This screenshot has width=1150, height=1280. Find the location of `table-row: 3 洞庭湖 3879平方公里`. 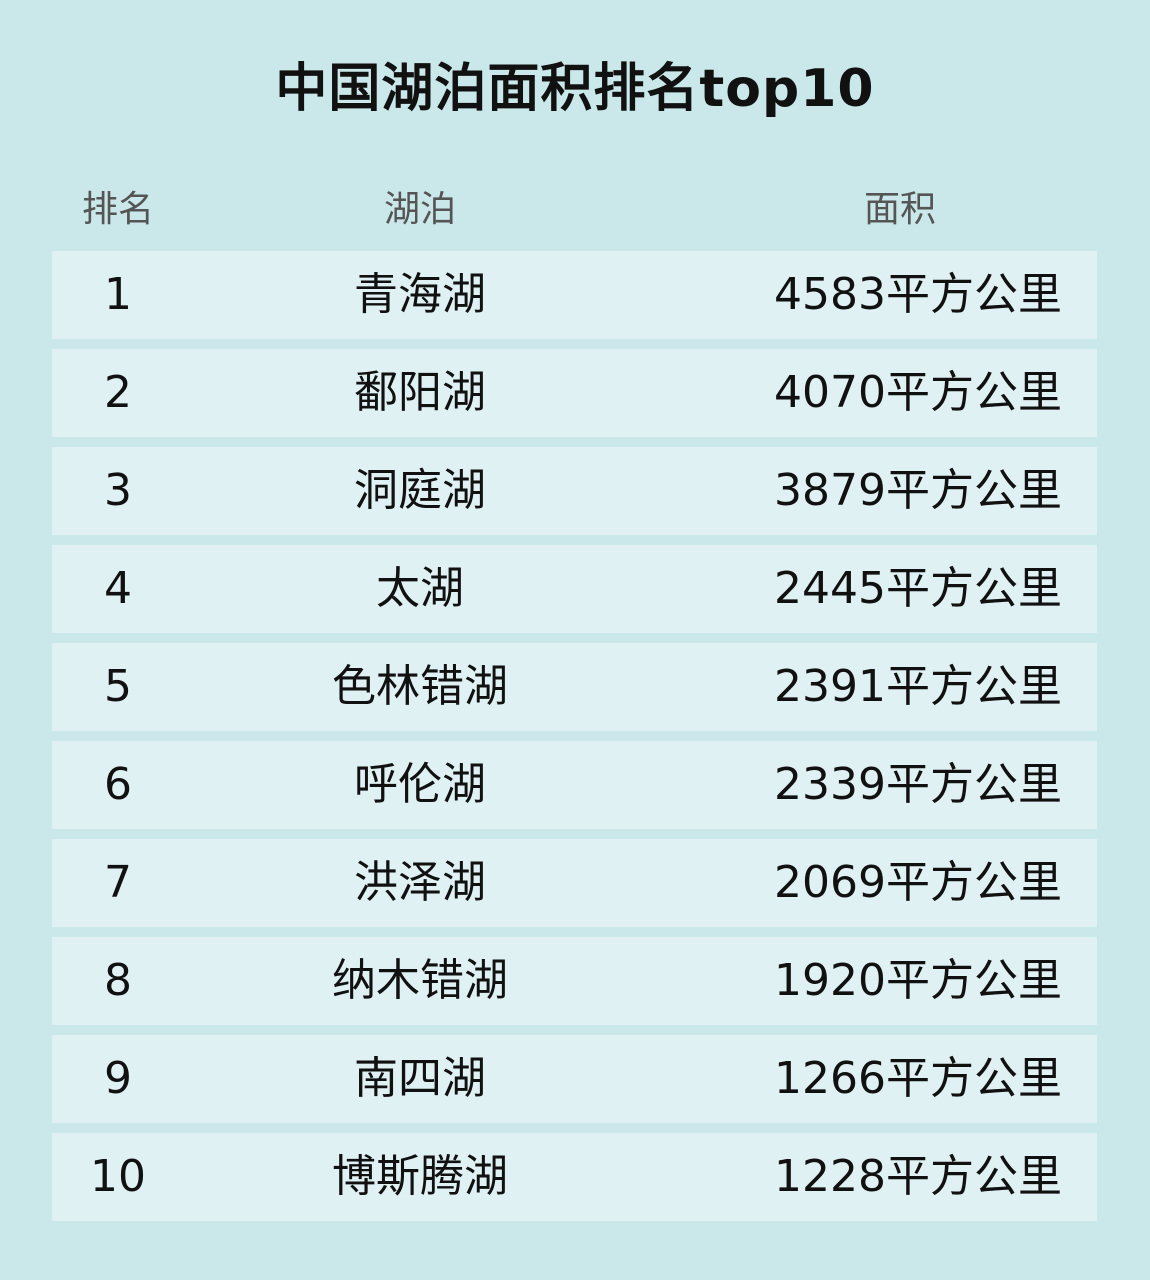

table-row: 3 洞庭湖 3879平方公里 is located at coordinates (574, 491).